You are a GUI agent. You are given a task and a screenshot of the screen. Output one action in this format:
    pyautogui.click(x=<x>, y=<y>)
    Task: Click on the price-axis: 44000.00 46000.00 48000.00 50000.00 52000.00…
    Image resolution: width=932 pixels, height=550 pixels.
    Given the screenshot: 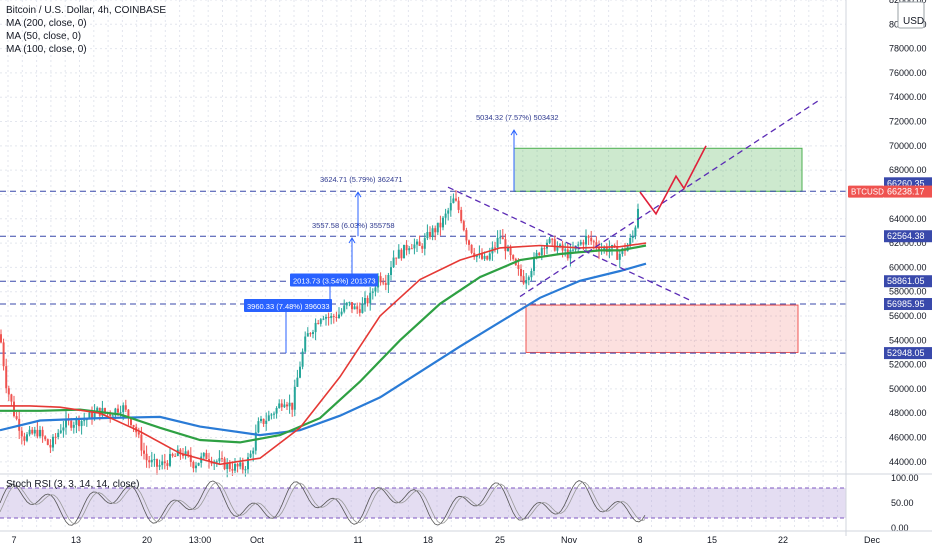 What is the action you would take?
    pyautogui.click(x=888, y=268)
    